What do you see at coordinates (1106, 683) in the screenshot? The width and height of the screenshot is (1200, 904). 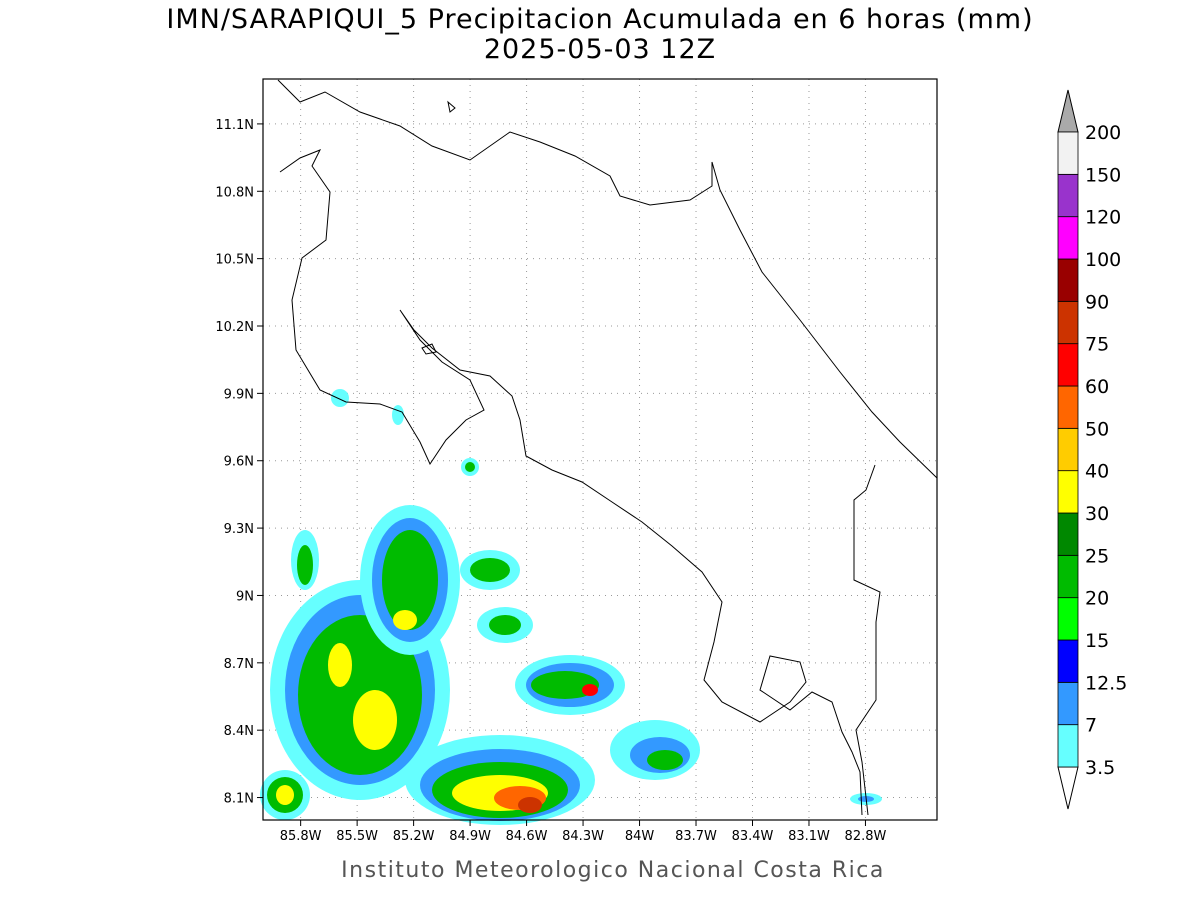 I see `colorbar-label: 12.5` at bounding box center [1106, 683].